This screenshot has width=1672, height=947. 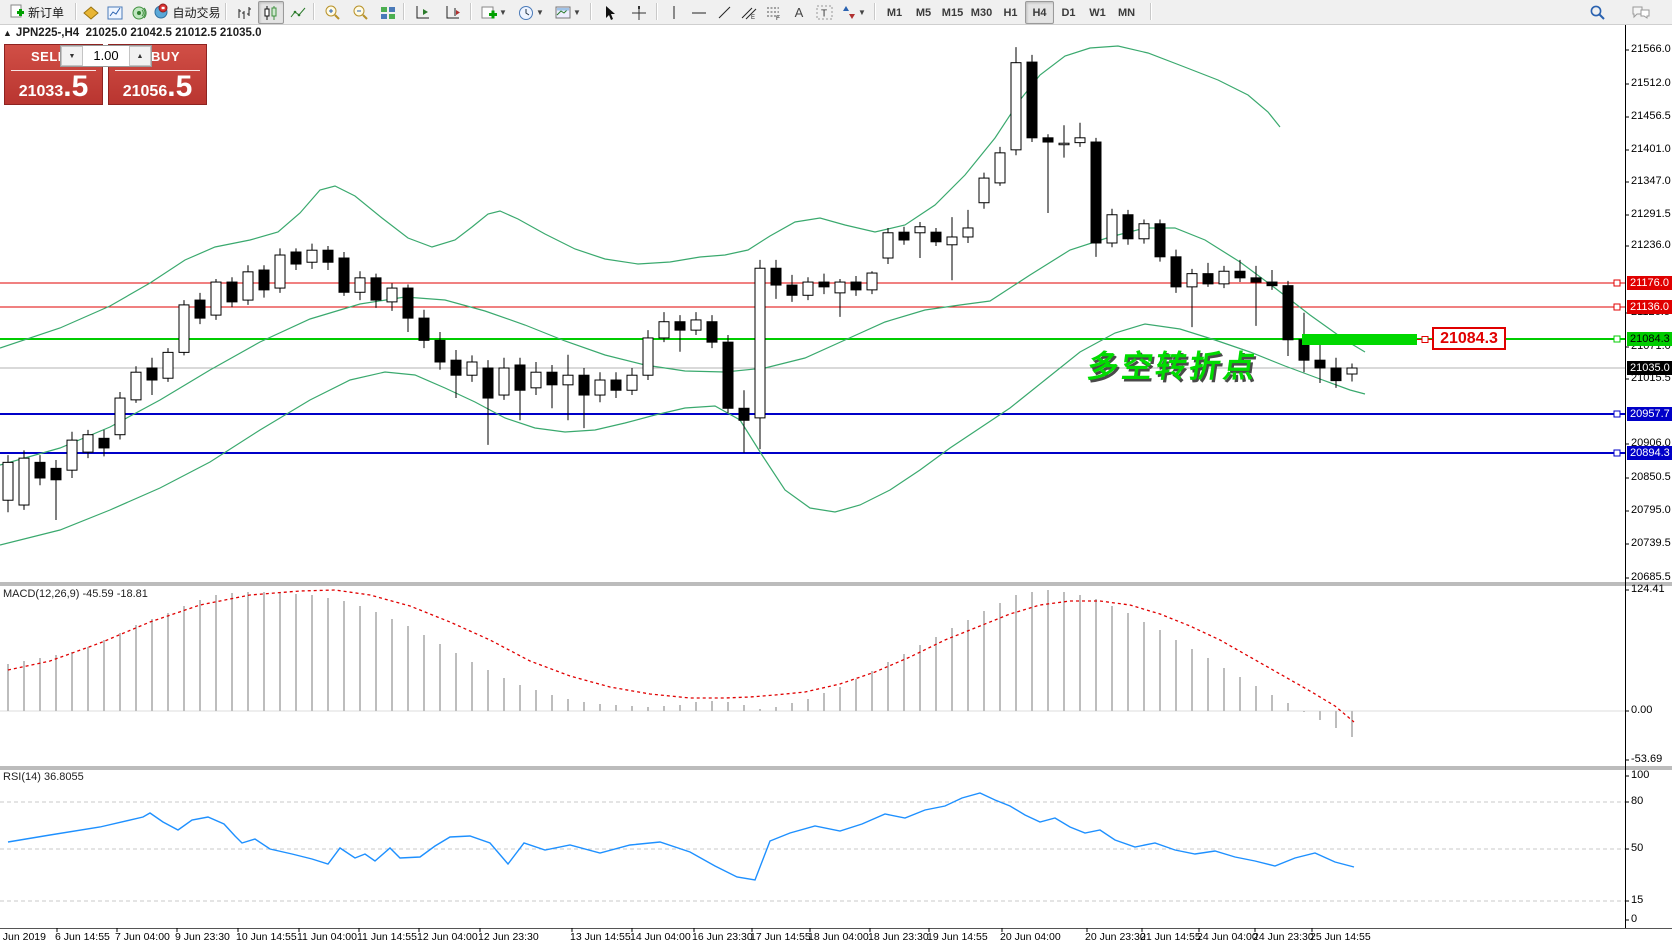 What do you see at coordinates (453, 12) in the screenshot?
I see `chart-shift-button` at bounding box center [453, 12].